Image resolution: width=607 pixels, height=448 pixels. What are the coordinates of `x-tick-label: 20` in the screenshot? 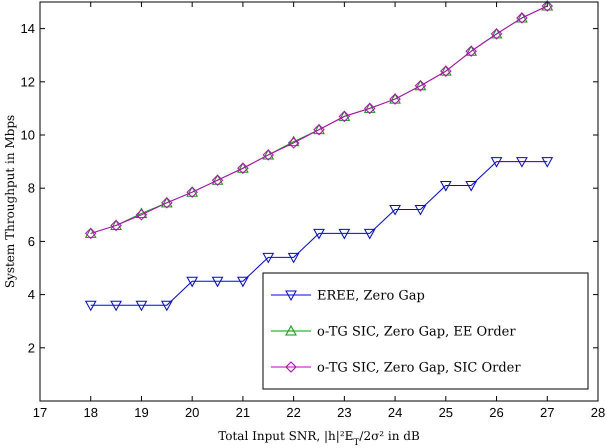 It's located at (192, 412).